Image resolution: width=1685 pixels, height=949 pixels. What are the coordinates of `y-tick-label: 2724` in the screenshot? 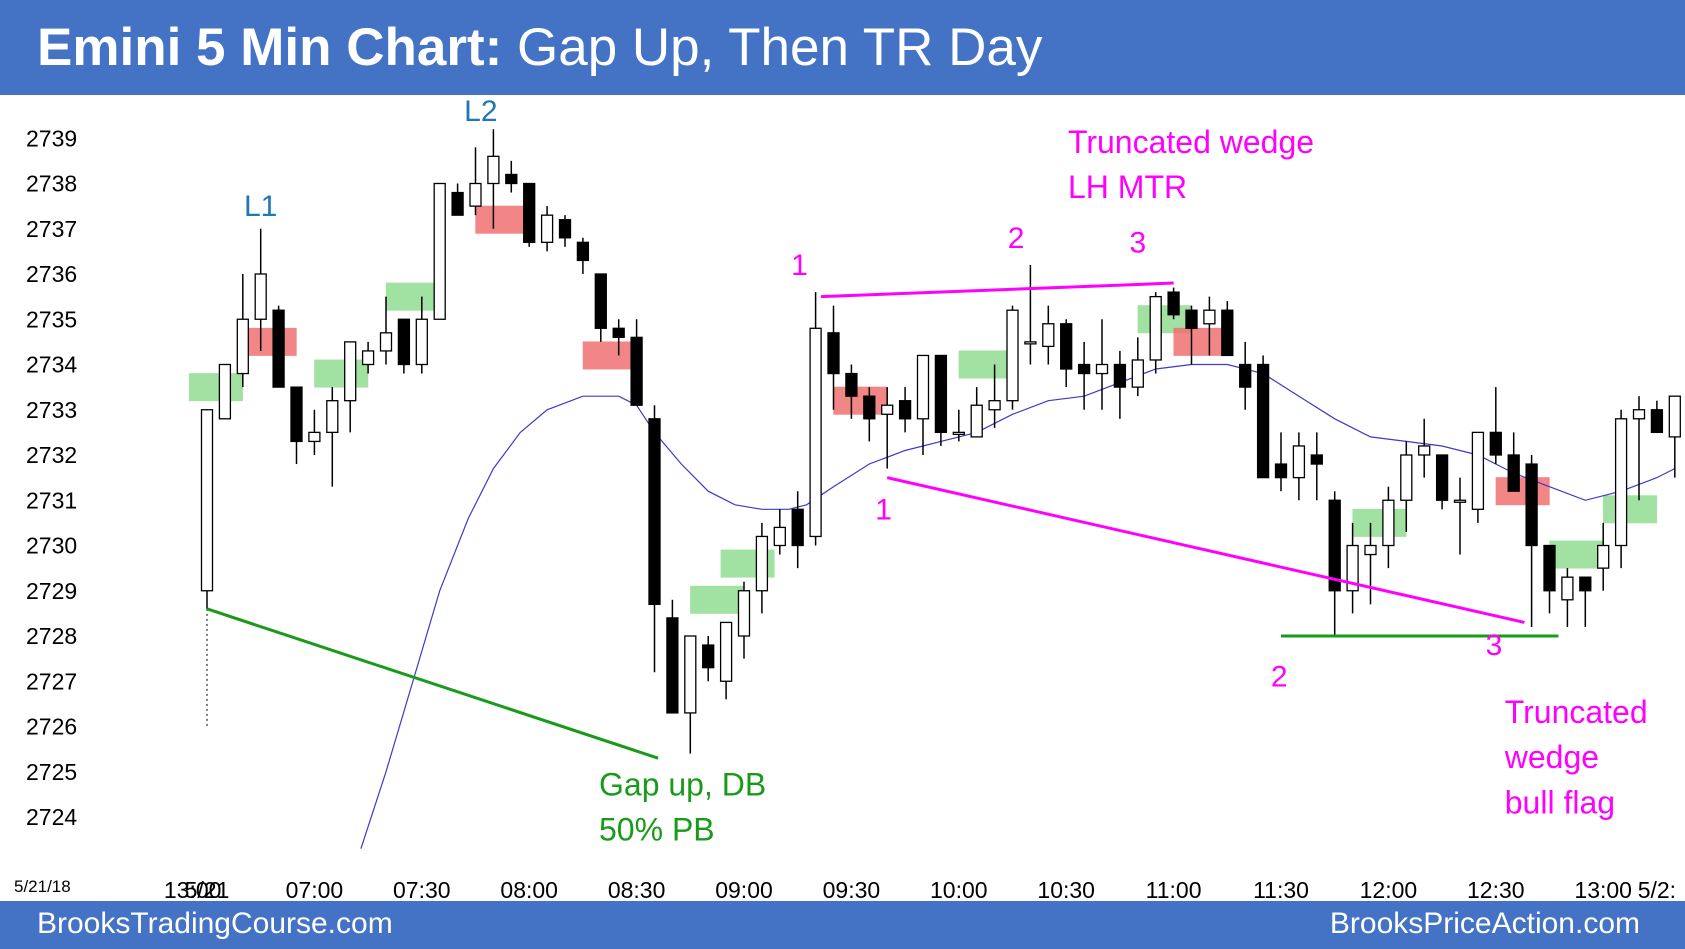 It's located at (51, 817).